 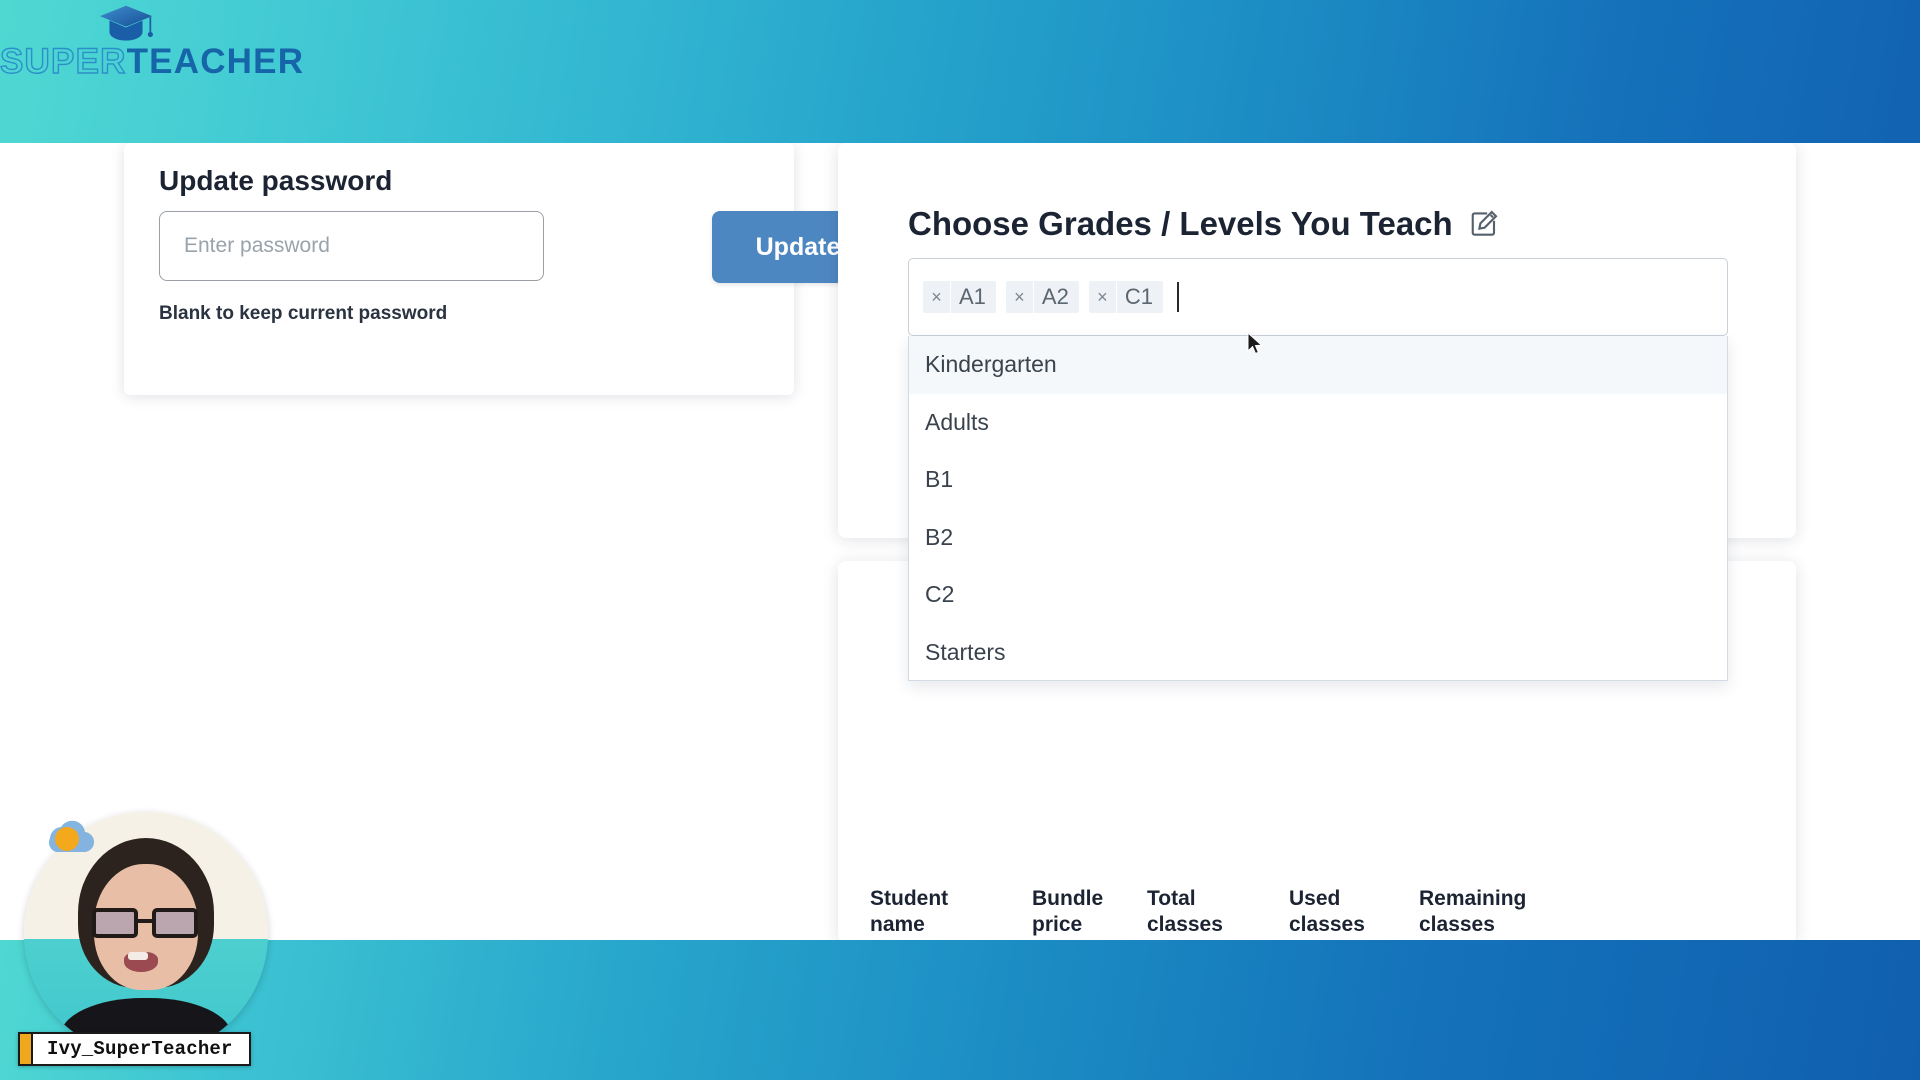 I want to click on column-header-total-classes: Total classes, so click(x=1185, y=912).